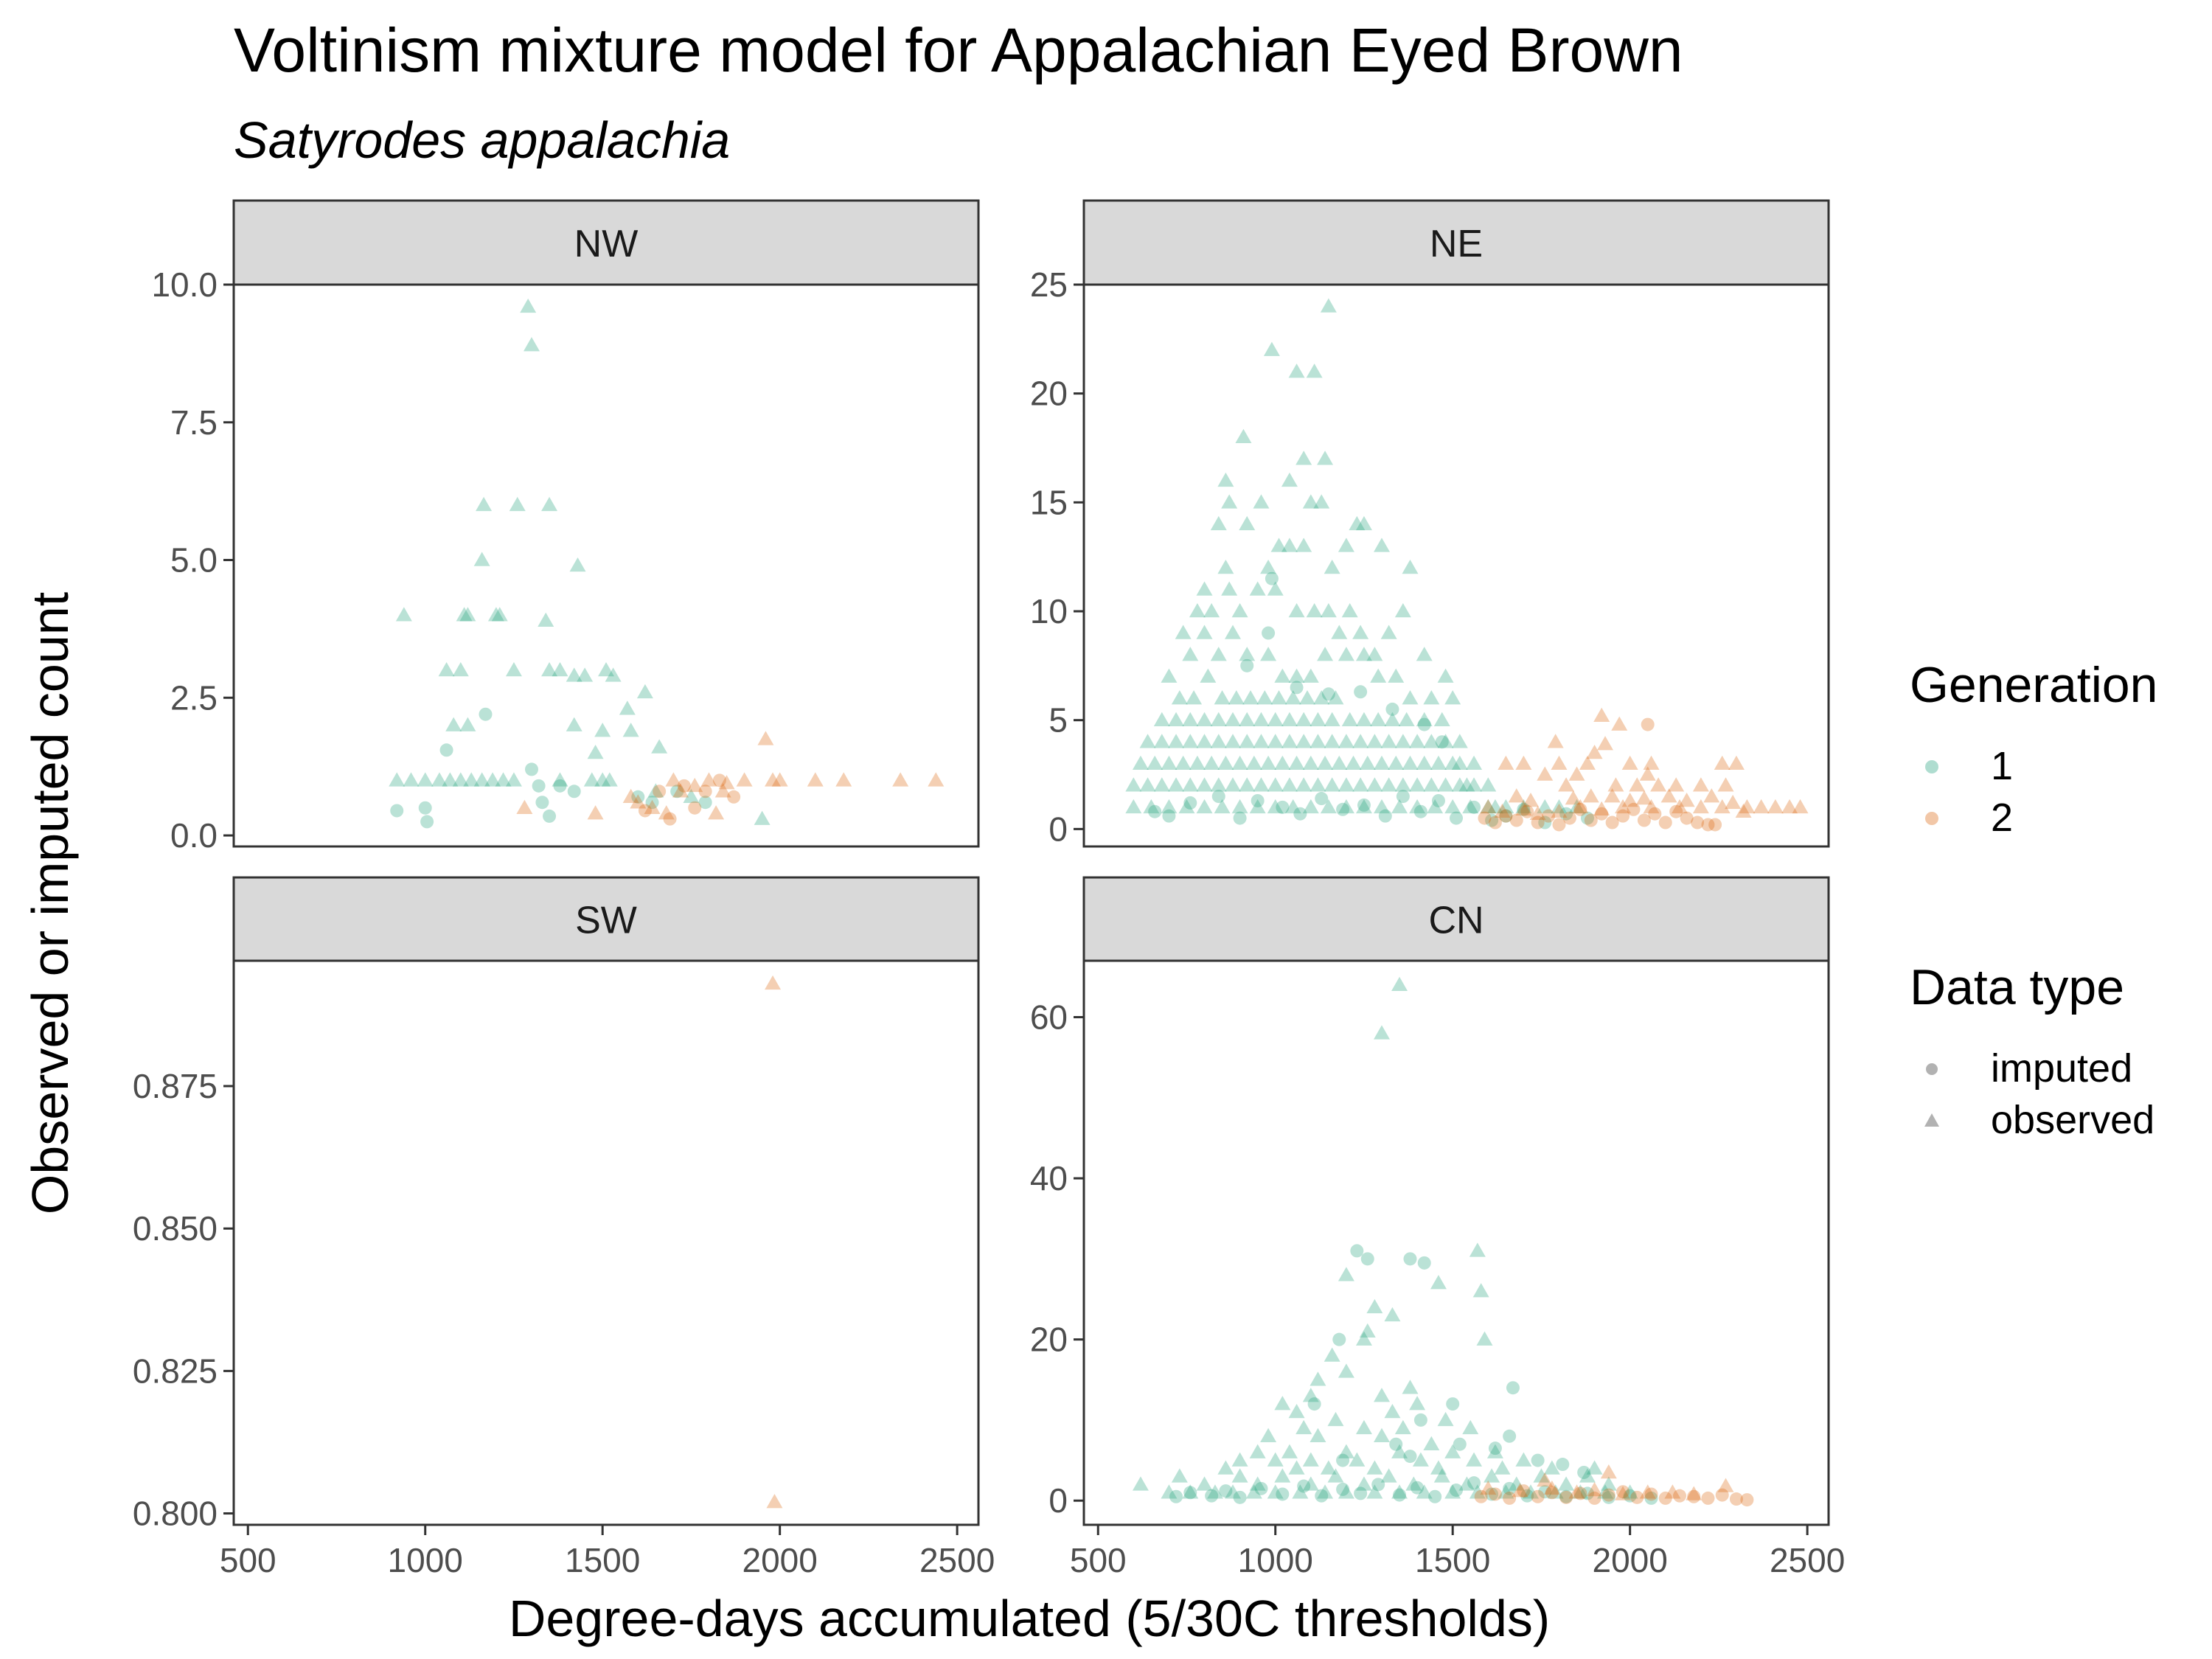  I want to click on strip-ne, so click(1456, 242).